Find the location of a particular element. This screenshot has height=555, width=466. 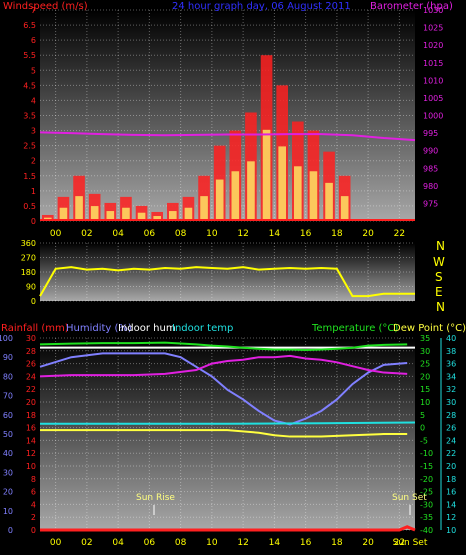

direction-panel is located at coordinates (227, 272).